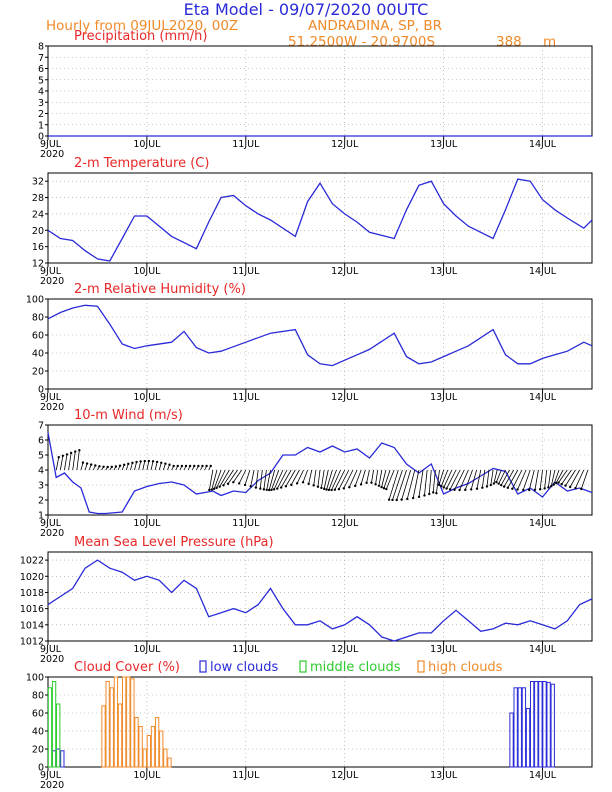  What do you see at coordinates (345, 523) in the screenshot?
I see `wind-xtick-label: 12JUL` at bounding box center [345, 523].